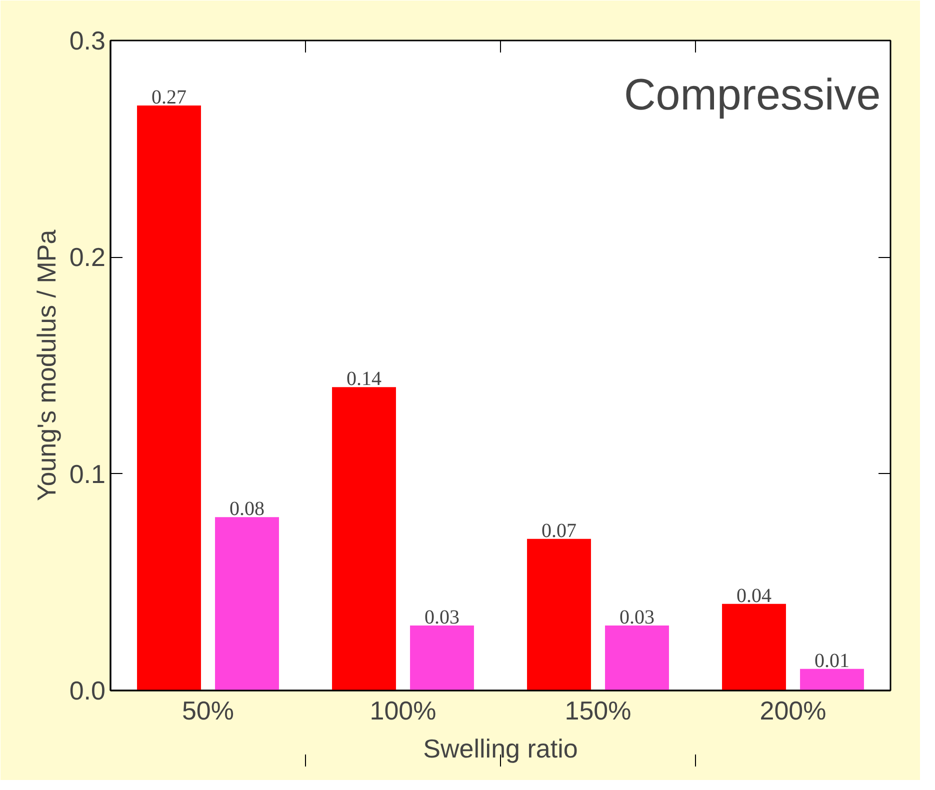  I want to click on data-label: 0.08, so click(247, 509).